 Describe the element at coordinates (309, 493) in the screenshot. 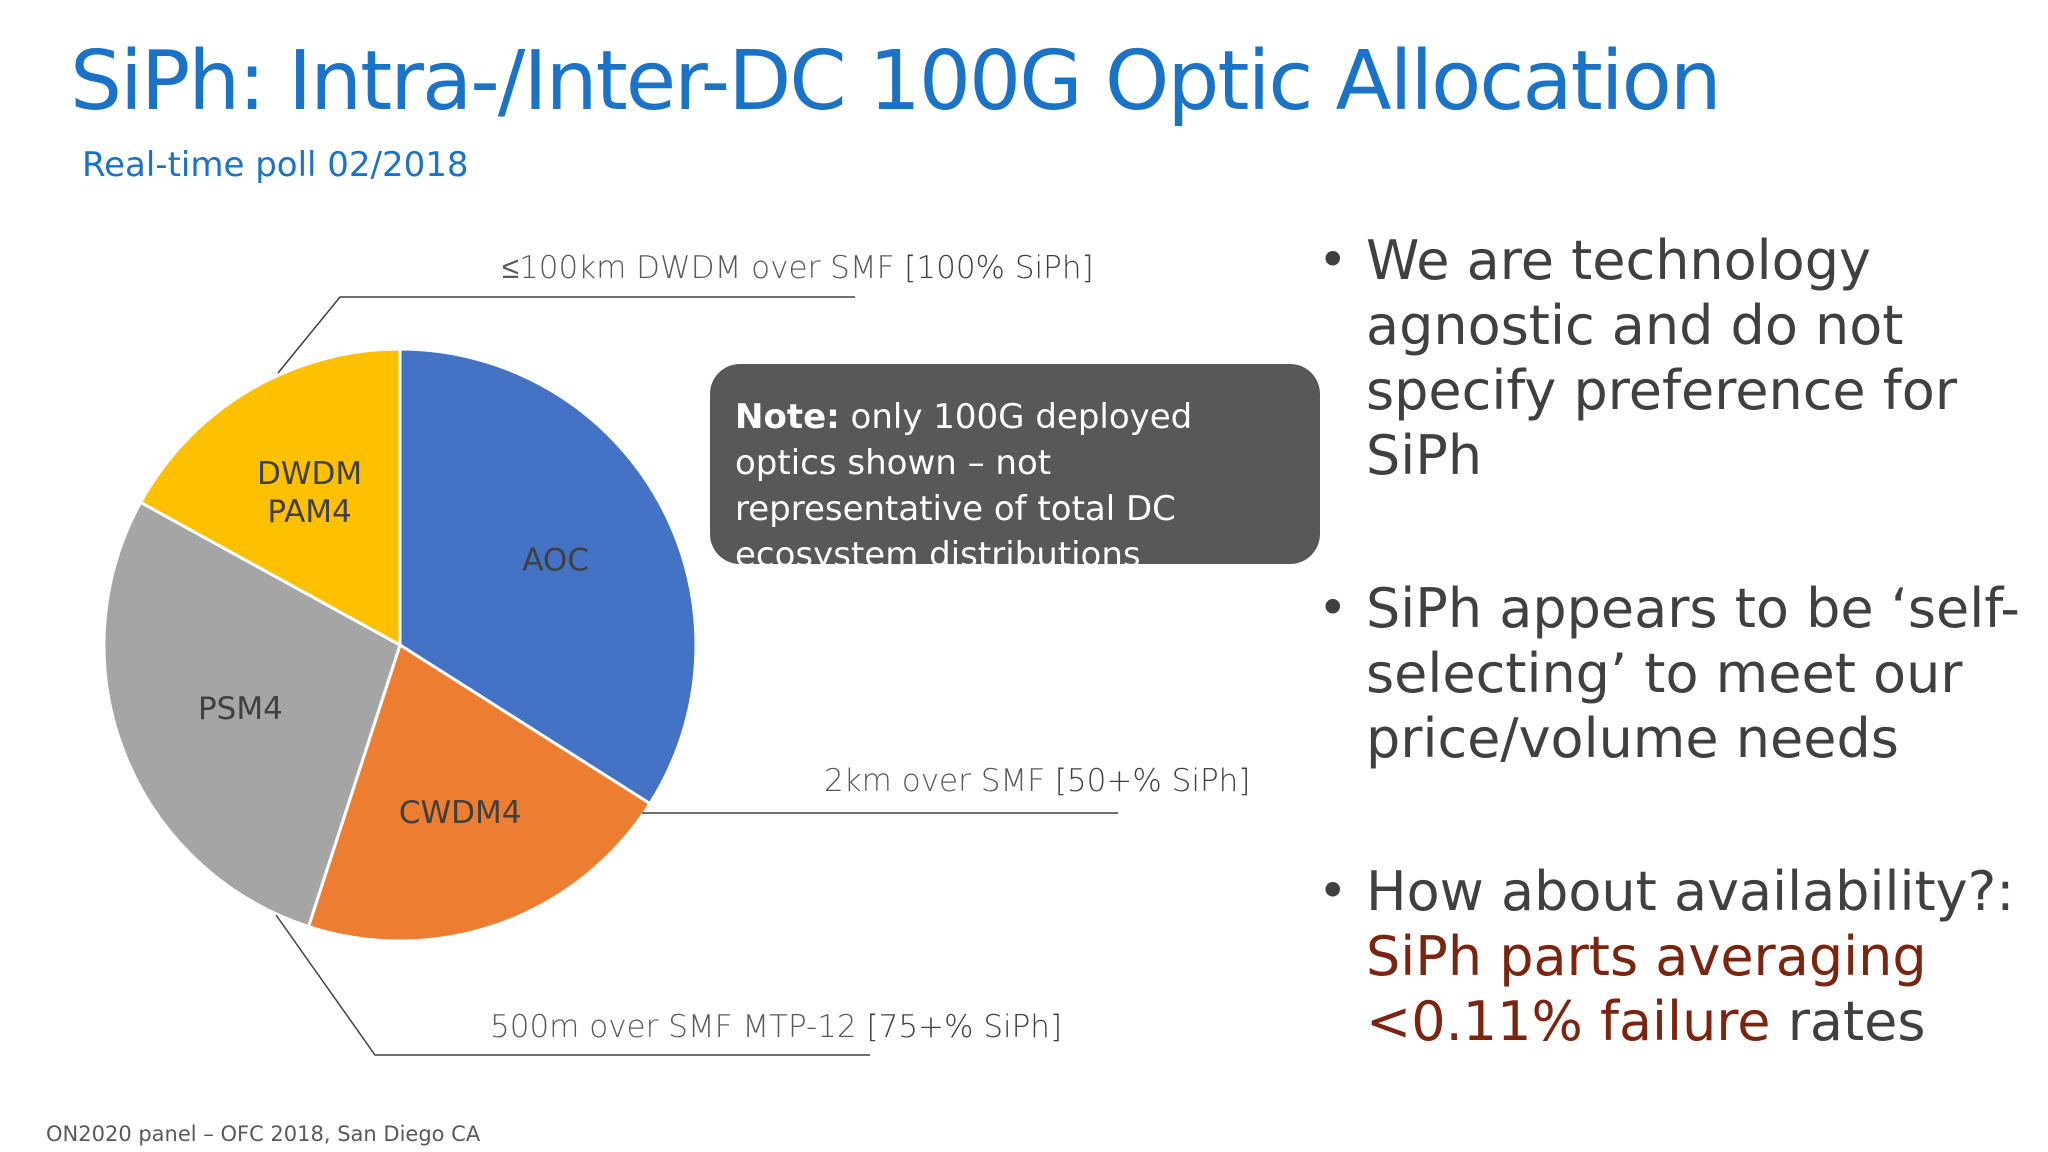

I see `pie-label-dwdm-pam4: DWDM PAM4` at that location.